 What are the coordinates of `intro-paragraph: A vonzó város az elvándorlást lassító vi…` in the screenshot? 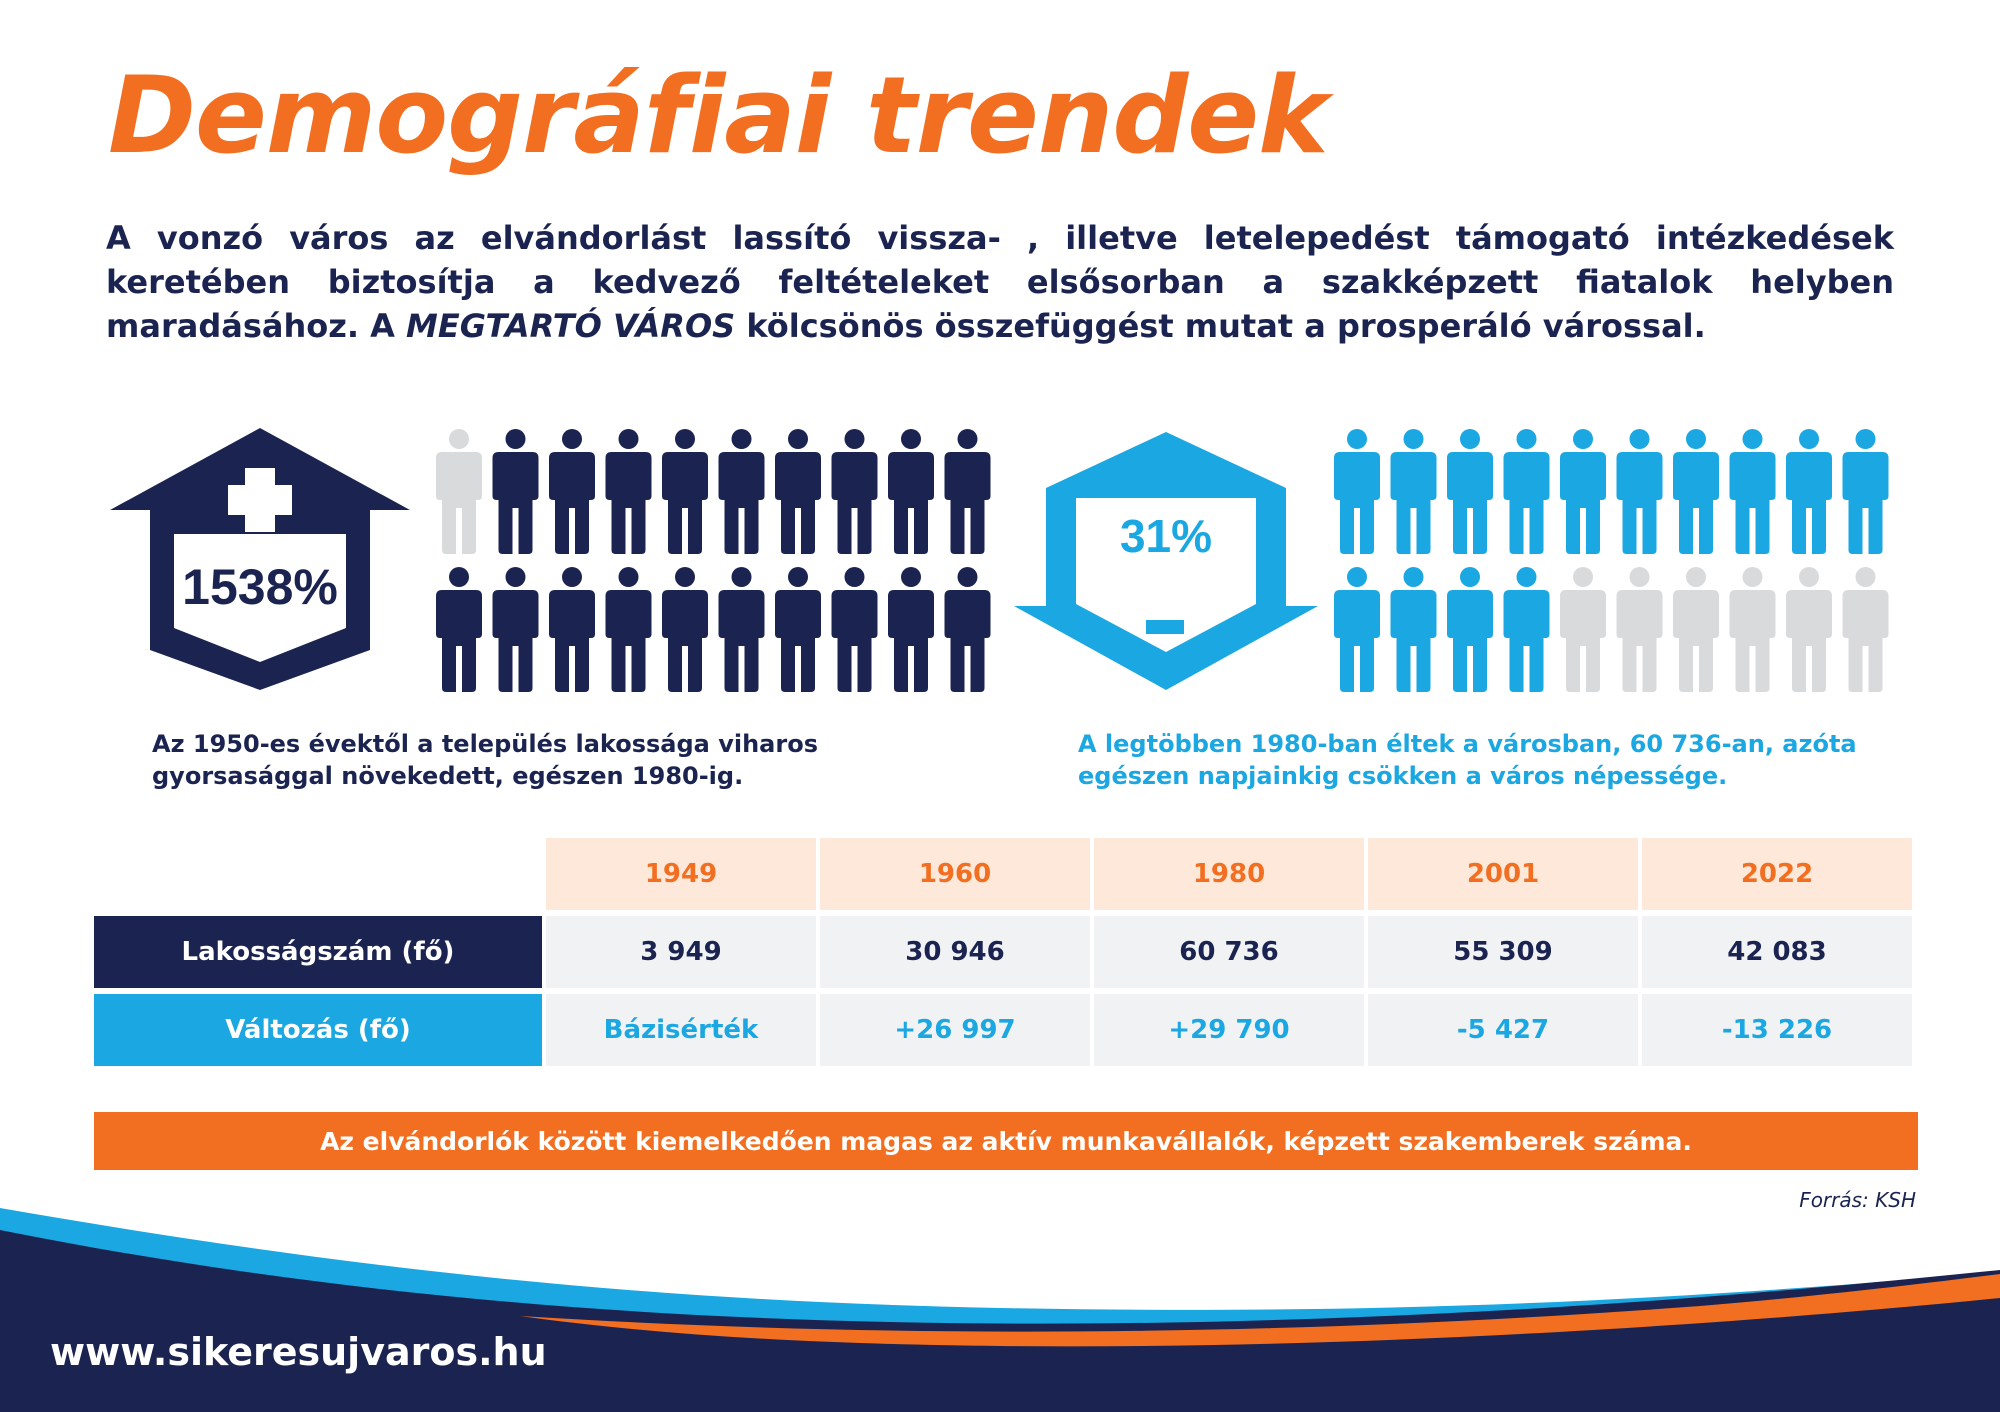 It's located at (1000, 282).